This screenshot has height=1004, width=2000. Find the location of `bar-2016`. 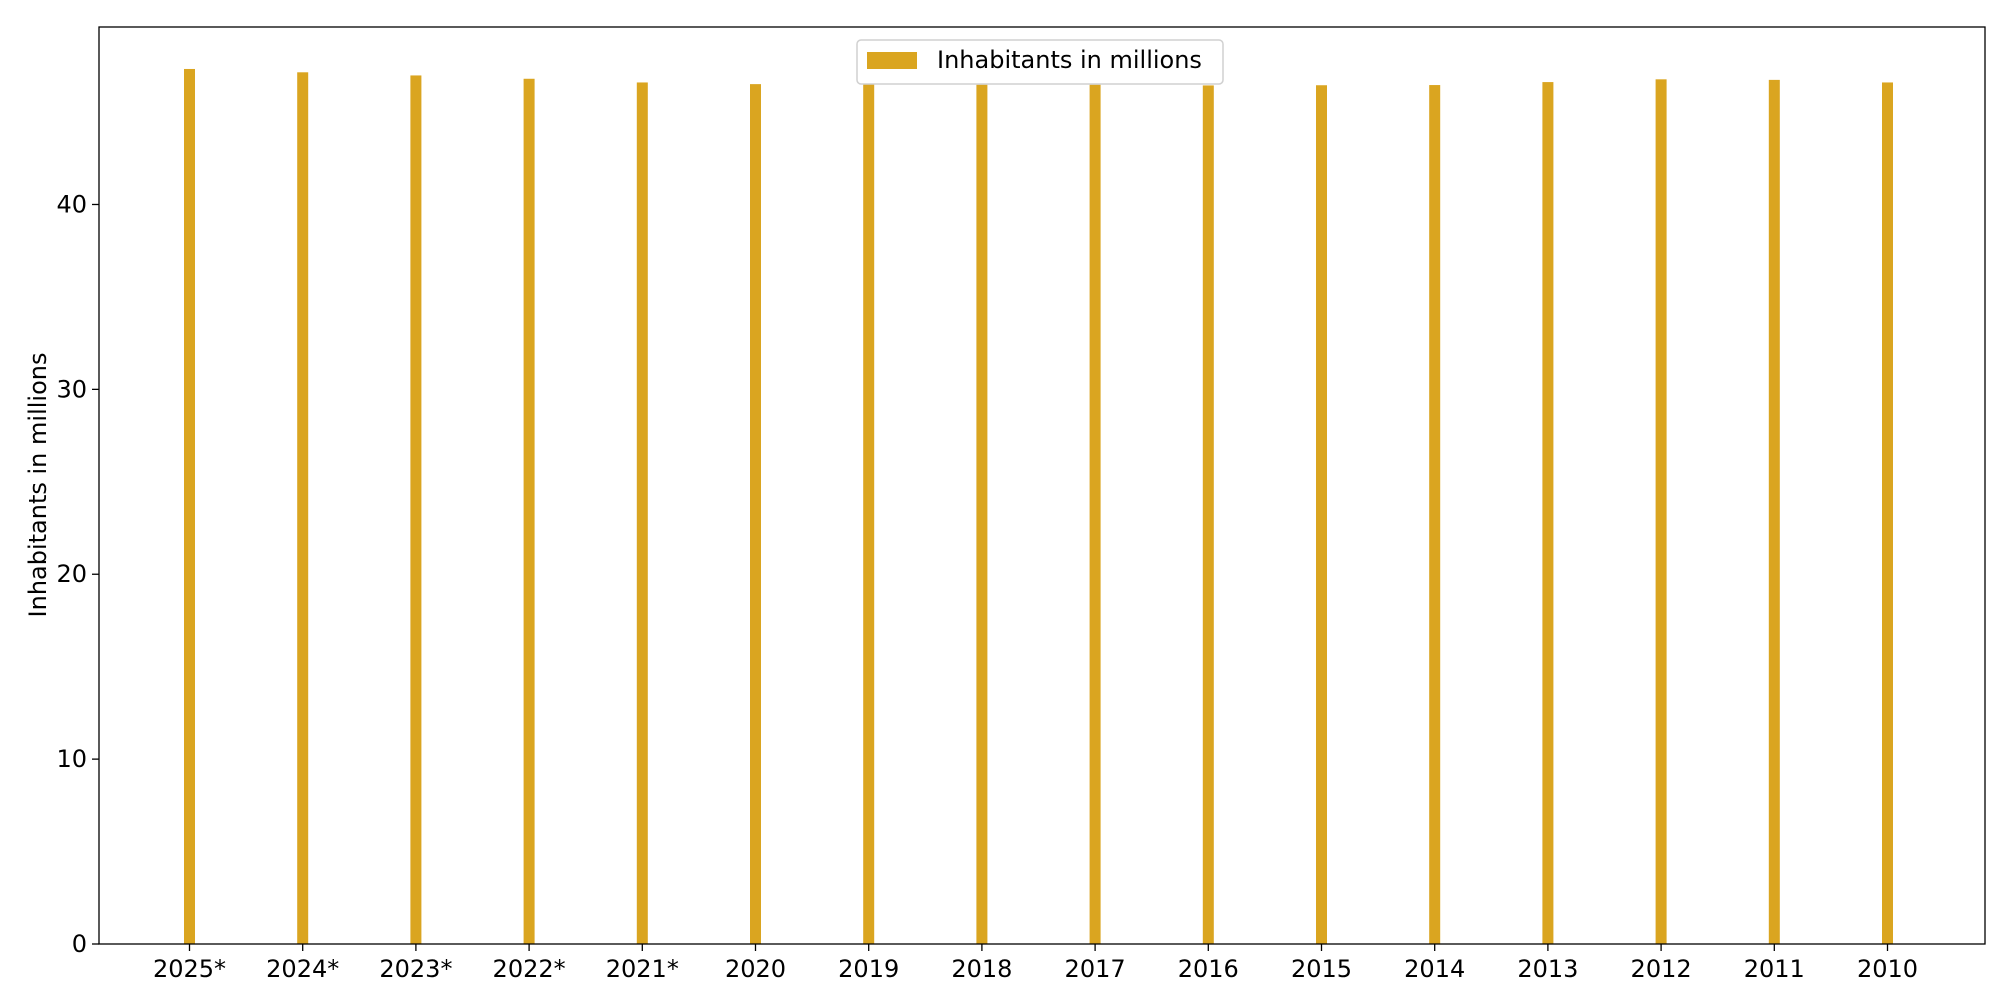

bar-2016 is located at coordinates (1208, 515).